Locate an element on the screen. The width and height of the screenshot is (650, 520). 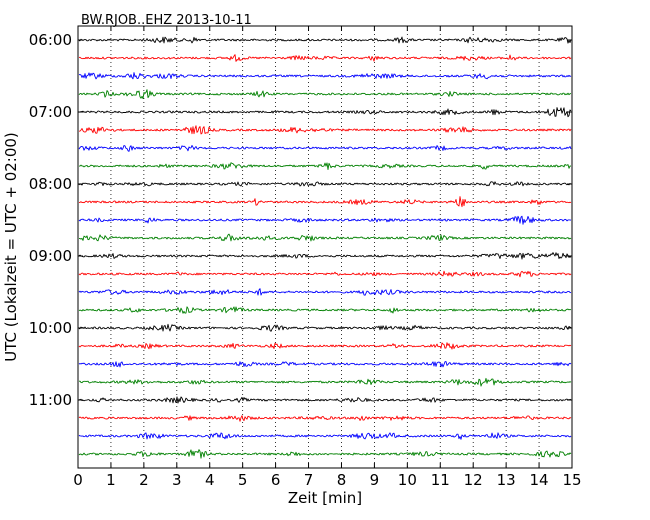
x-tick-label: 7 is located at coordinates (309, 480).